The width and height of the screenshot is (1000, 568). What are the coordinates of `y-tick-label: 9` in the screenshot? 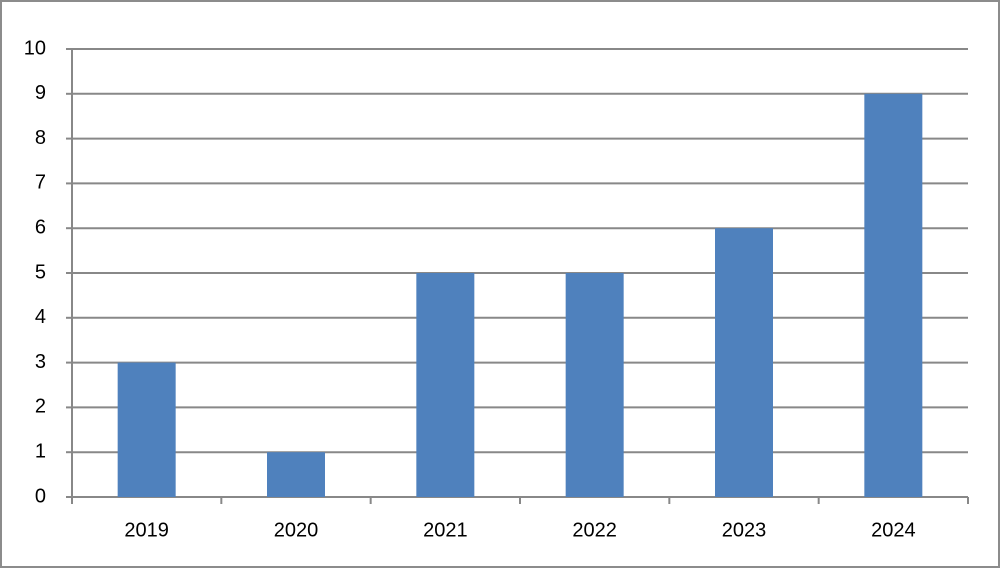 It's located at (40, 93).